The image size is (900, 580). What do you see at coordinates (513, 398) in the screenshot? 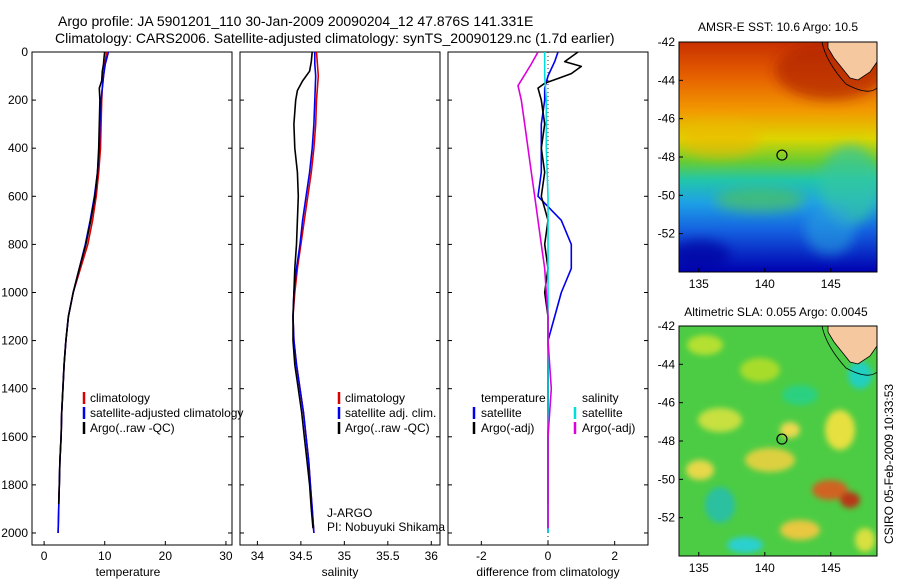
I see `legend-title-temperature: temperature` at bounding box center [513, 398].